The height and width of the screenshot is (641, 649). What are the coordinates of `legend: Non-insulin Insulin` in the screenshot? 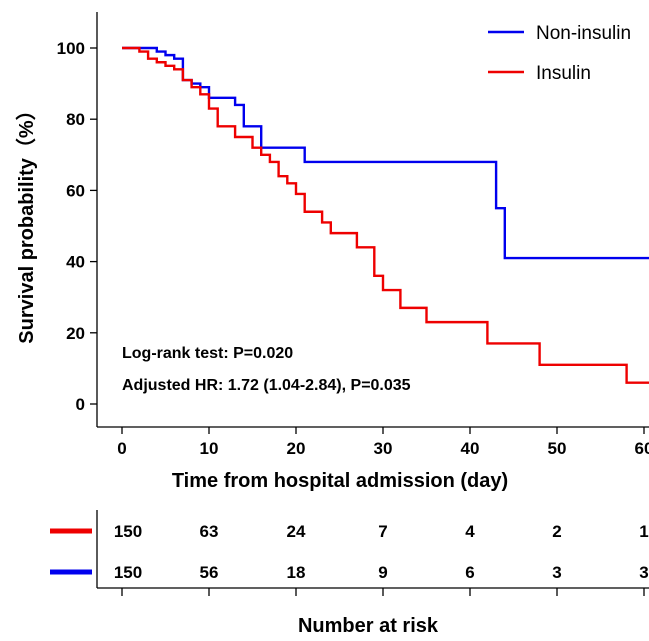 It's located at (559, 53).